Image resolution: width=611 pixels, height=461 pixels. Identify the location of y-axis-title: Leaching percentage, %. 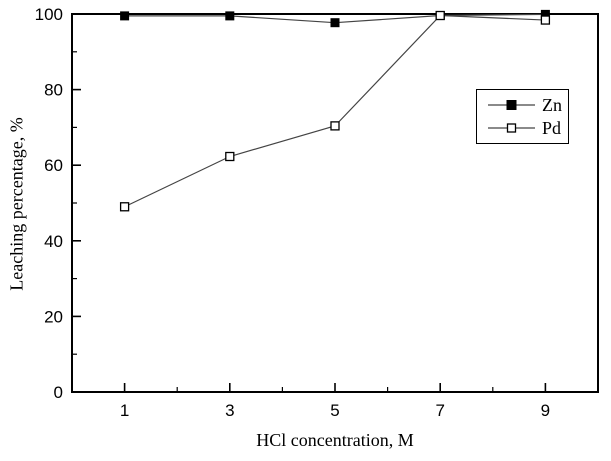
(16, 204).